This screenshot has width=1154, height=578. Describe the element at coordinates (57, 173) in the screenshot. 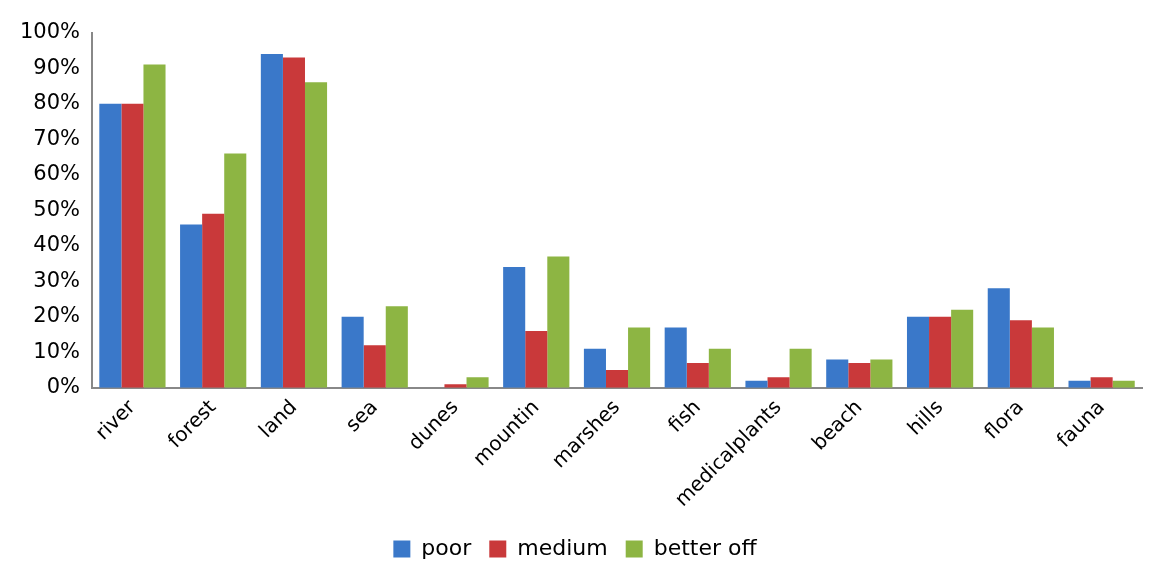

I see `y-tick-label: 60%` at that location.